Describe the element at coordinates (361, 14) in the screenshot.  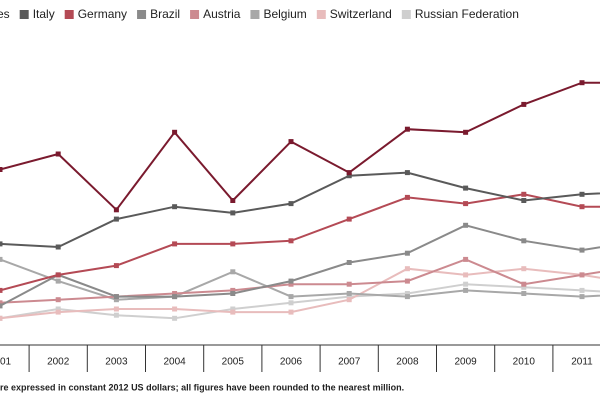
I see `legend-label: Switzerland` at that location.